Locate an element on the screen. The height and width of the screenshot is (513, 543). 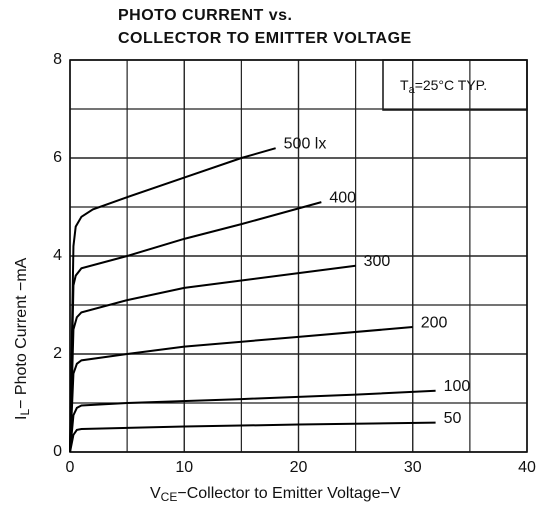
curve-label: 300 is located at coordinates (377, 261).